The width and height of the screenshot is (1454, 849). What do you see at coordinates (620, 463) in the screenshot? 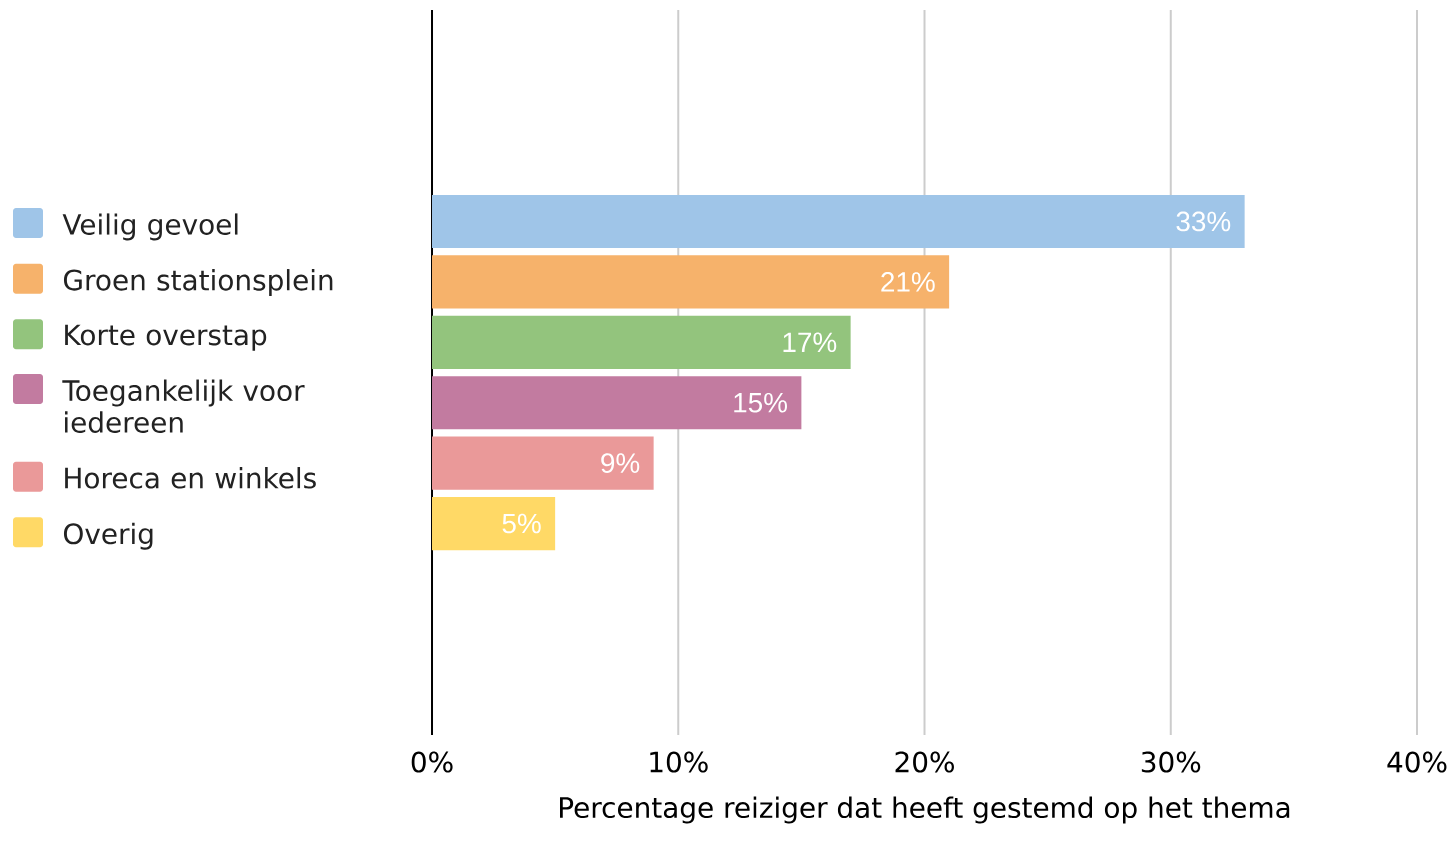
I see `data-label: 9%` at bounding box center [620, 463].